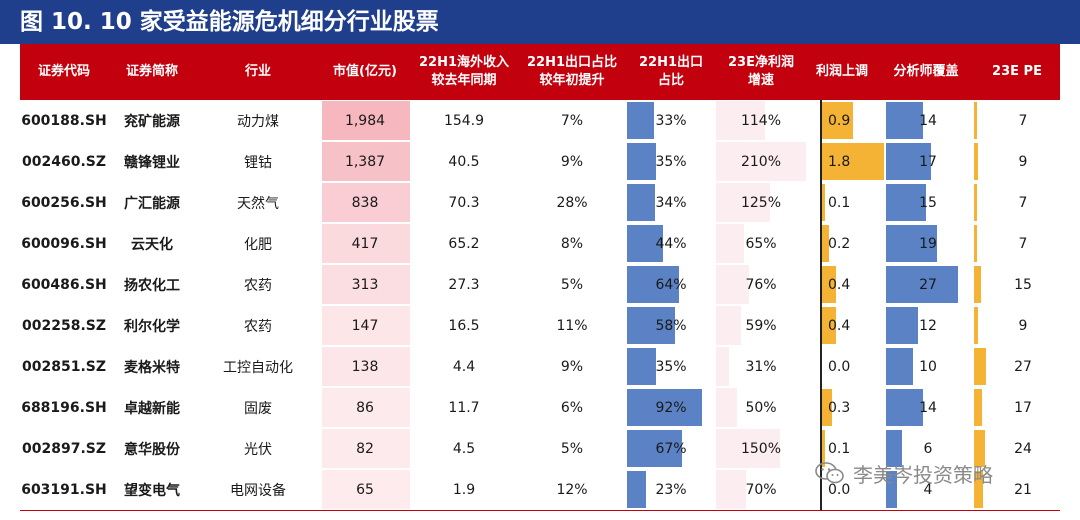  What do you see at coordinates (64, 489) in the screenshot?
I see `stock-code: 603191.SH` at bounding box center [64, 489].